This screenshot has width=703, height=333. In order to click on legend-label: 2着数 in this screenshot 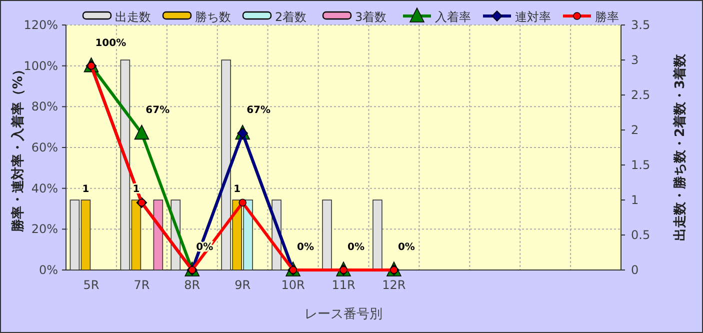, I will do `click(291, 17)`.